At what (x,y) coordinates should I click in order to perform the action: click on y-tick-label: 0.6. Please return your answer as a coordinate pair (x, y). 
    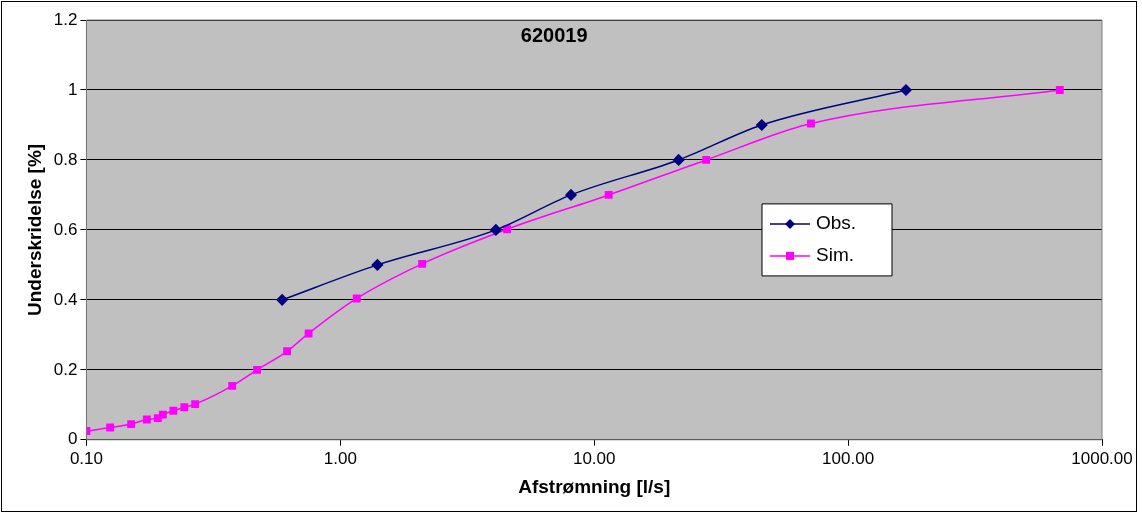
    Looking at the image, I should click on (65, 229).